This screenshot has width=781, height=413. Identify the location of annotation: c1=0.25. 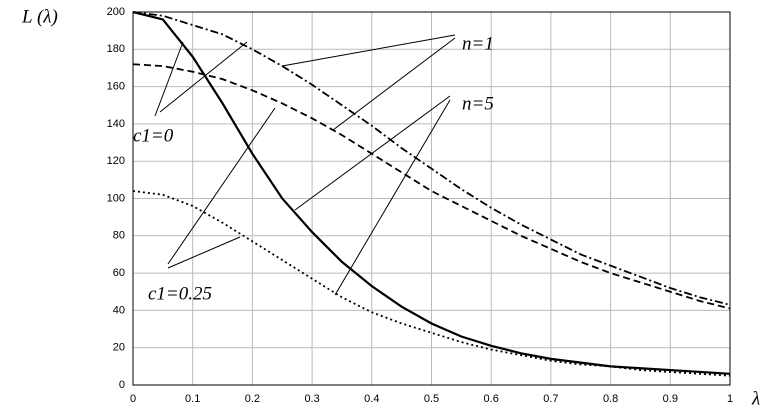
(180, 293).